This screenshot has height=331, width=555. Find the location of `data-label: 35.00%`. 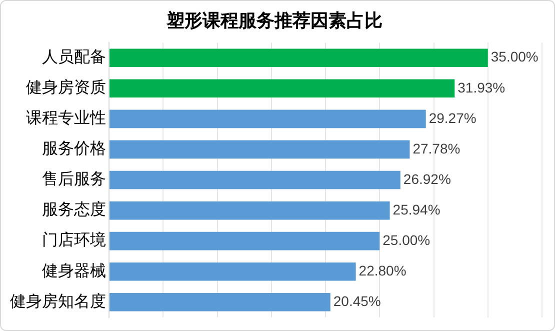

data-label: 35.00% is located at coordinates (514, 56).